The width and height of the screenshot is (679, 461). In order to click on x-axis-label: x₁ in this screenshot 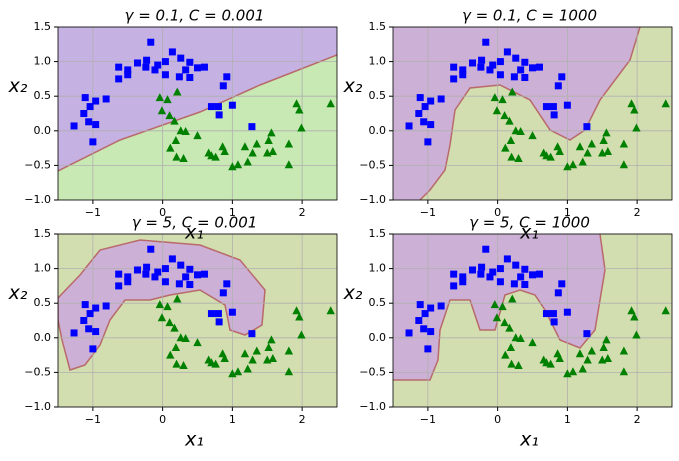, I will do `click(529, 440)`.